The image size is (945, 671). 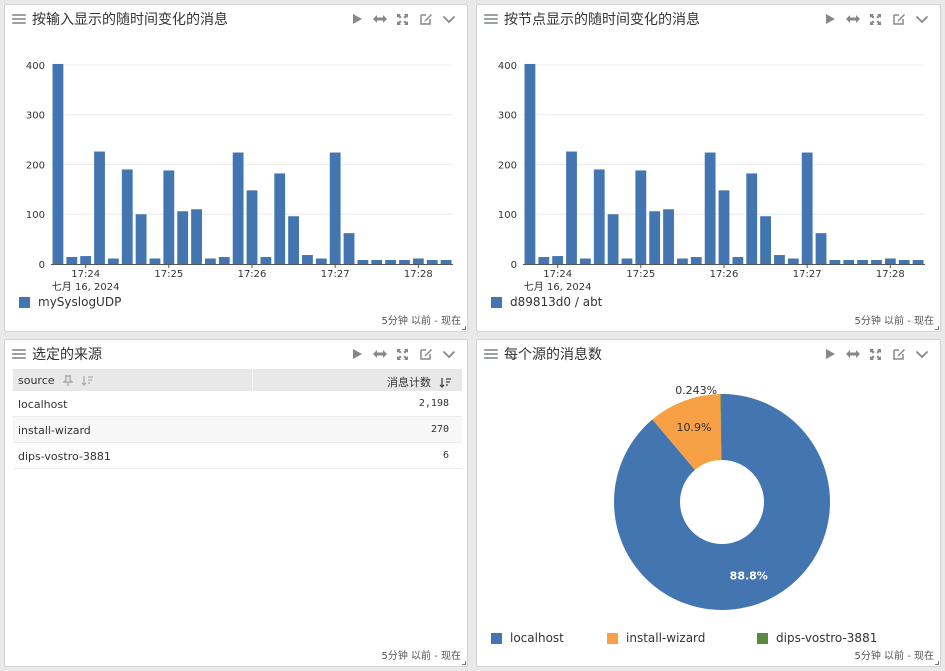 What do you see at coordinates (421, 656) in the screenshot?
I see `time-range-label: 5分钟 以前 - 现在` at bounding box center [421, 656].